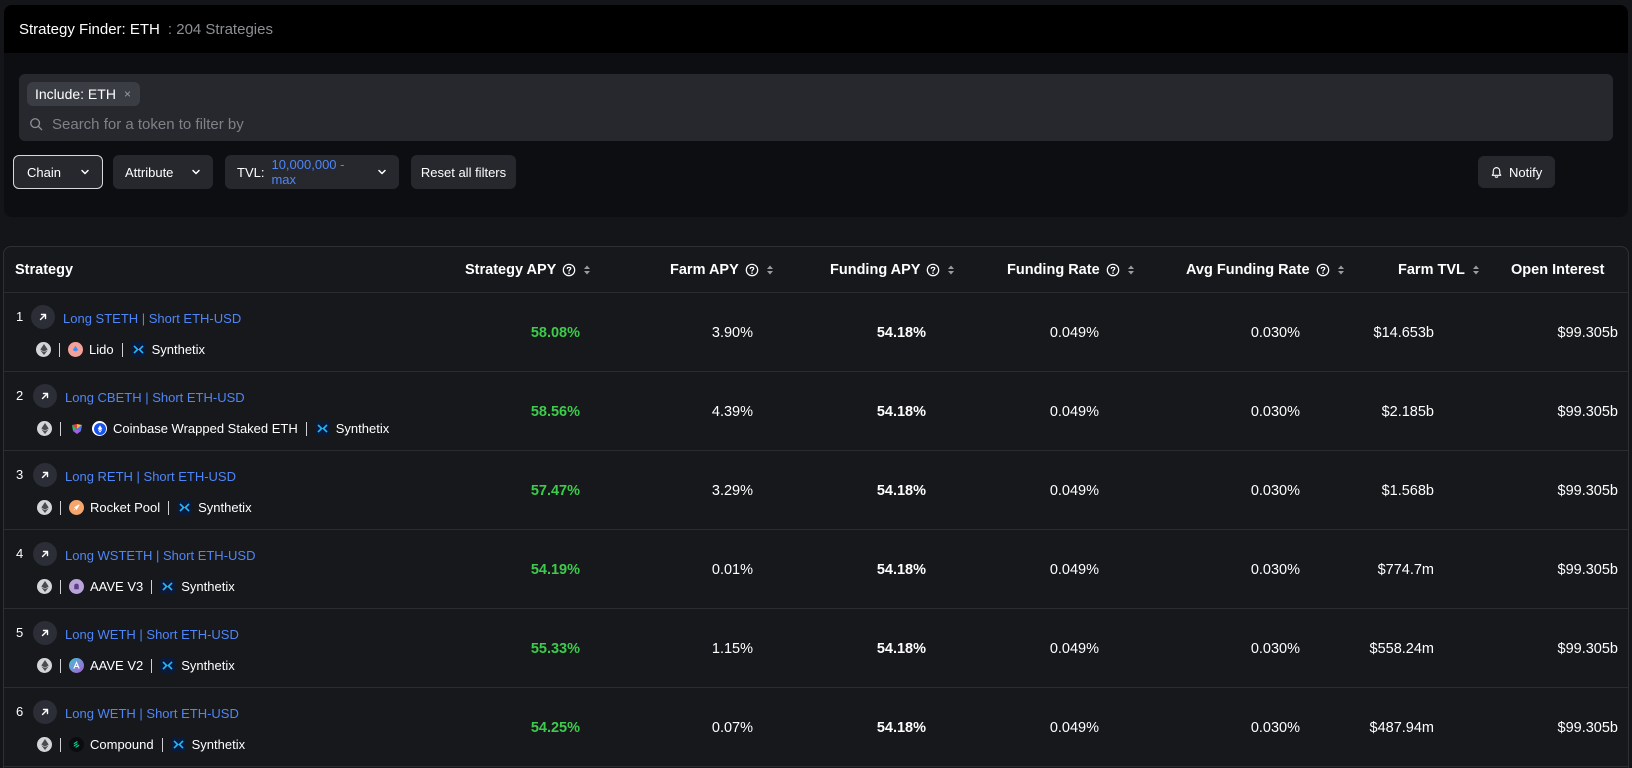  What do you see at coordinates (312, 172) in the screenshot?
I see `tvl-dropdown: TVL: 10,000,000 - max` at bounding box center [312, 172].